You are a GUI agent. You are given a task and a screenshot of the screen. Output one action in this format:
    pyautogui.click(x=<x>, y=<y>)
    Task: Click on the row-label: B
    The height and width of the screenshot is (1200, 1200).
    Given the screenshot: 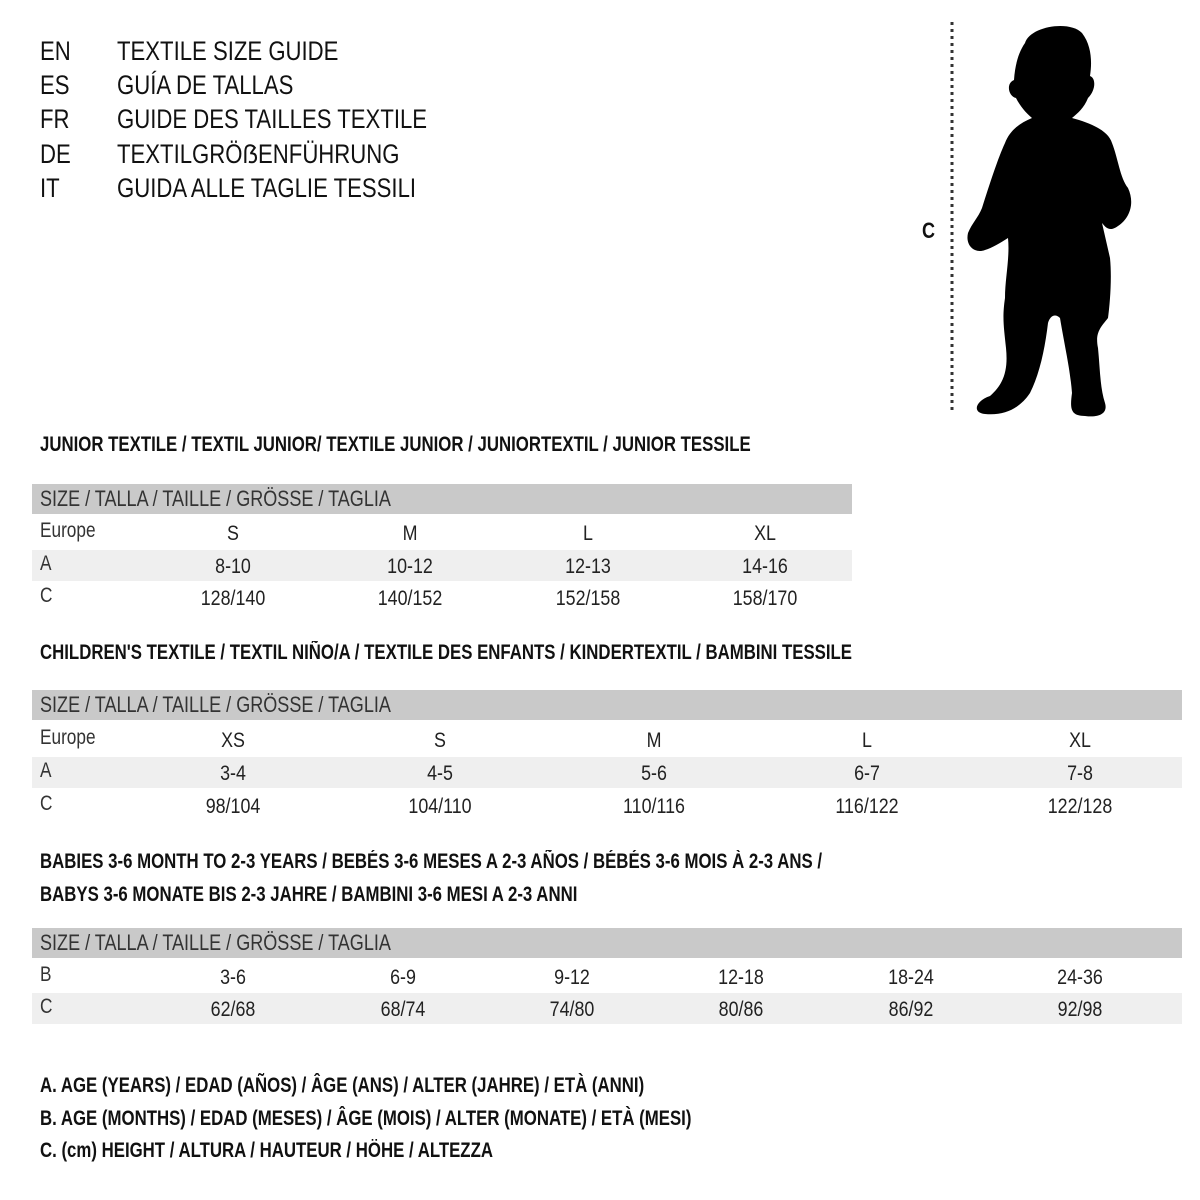 What is the action you would take?
    pyautogui.click(x=46, y=974)
    